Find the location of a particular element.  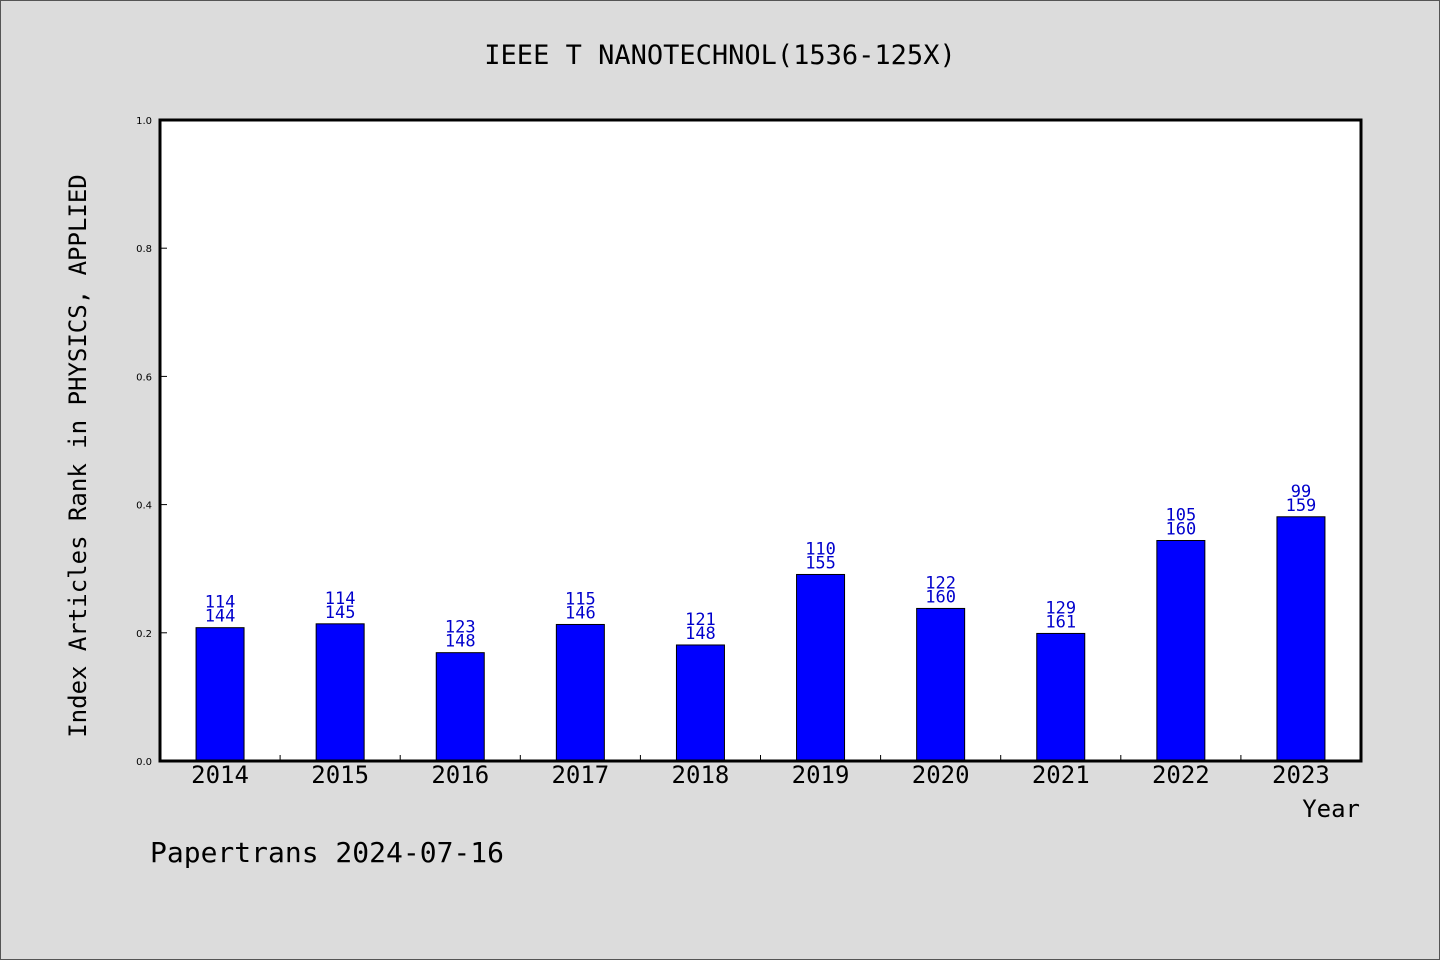

bar-label-top-2022: 105 is located at coordinates (1180, 515).